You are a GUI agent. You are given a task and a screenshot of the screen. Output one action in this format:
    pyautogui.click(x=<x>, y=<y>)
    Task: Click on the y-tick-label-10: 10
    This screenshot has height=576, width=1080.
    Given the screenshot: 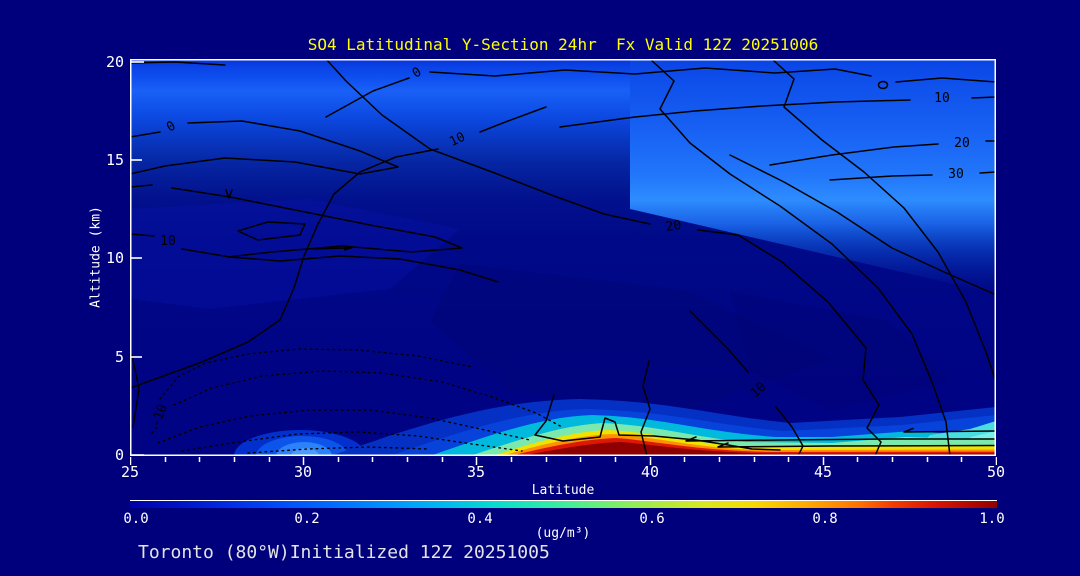 What is the action you would take?
    pyautogui.click(x=114, y=258)
    